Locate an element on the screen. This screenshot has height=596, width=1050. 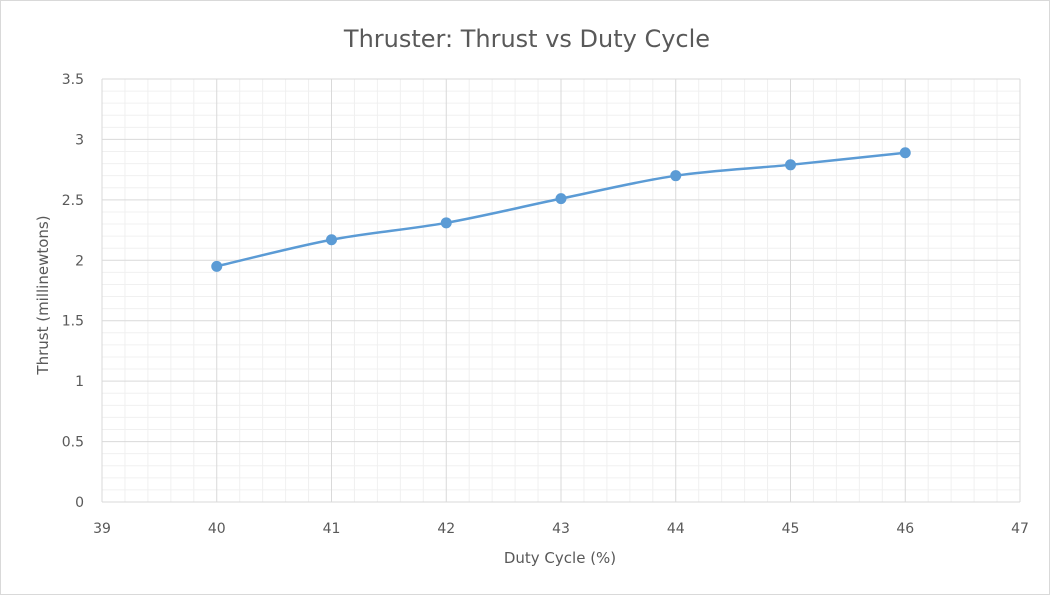
series-group is located at coordinates (561, 209).